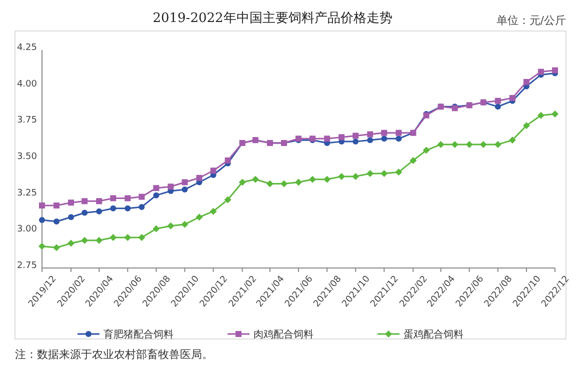 The height and width of the screenshot is (370, 585). What do you see at coordinates (26, 193) in the screenshot?
I see `y-tick-label: 3.25` at bounding box center [26, 193].